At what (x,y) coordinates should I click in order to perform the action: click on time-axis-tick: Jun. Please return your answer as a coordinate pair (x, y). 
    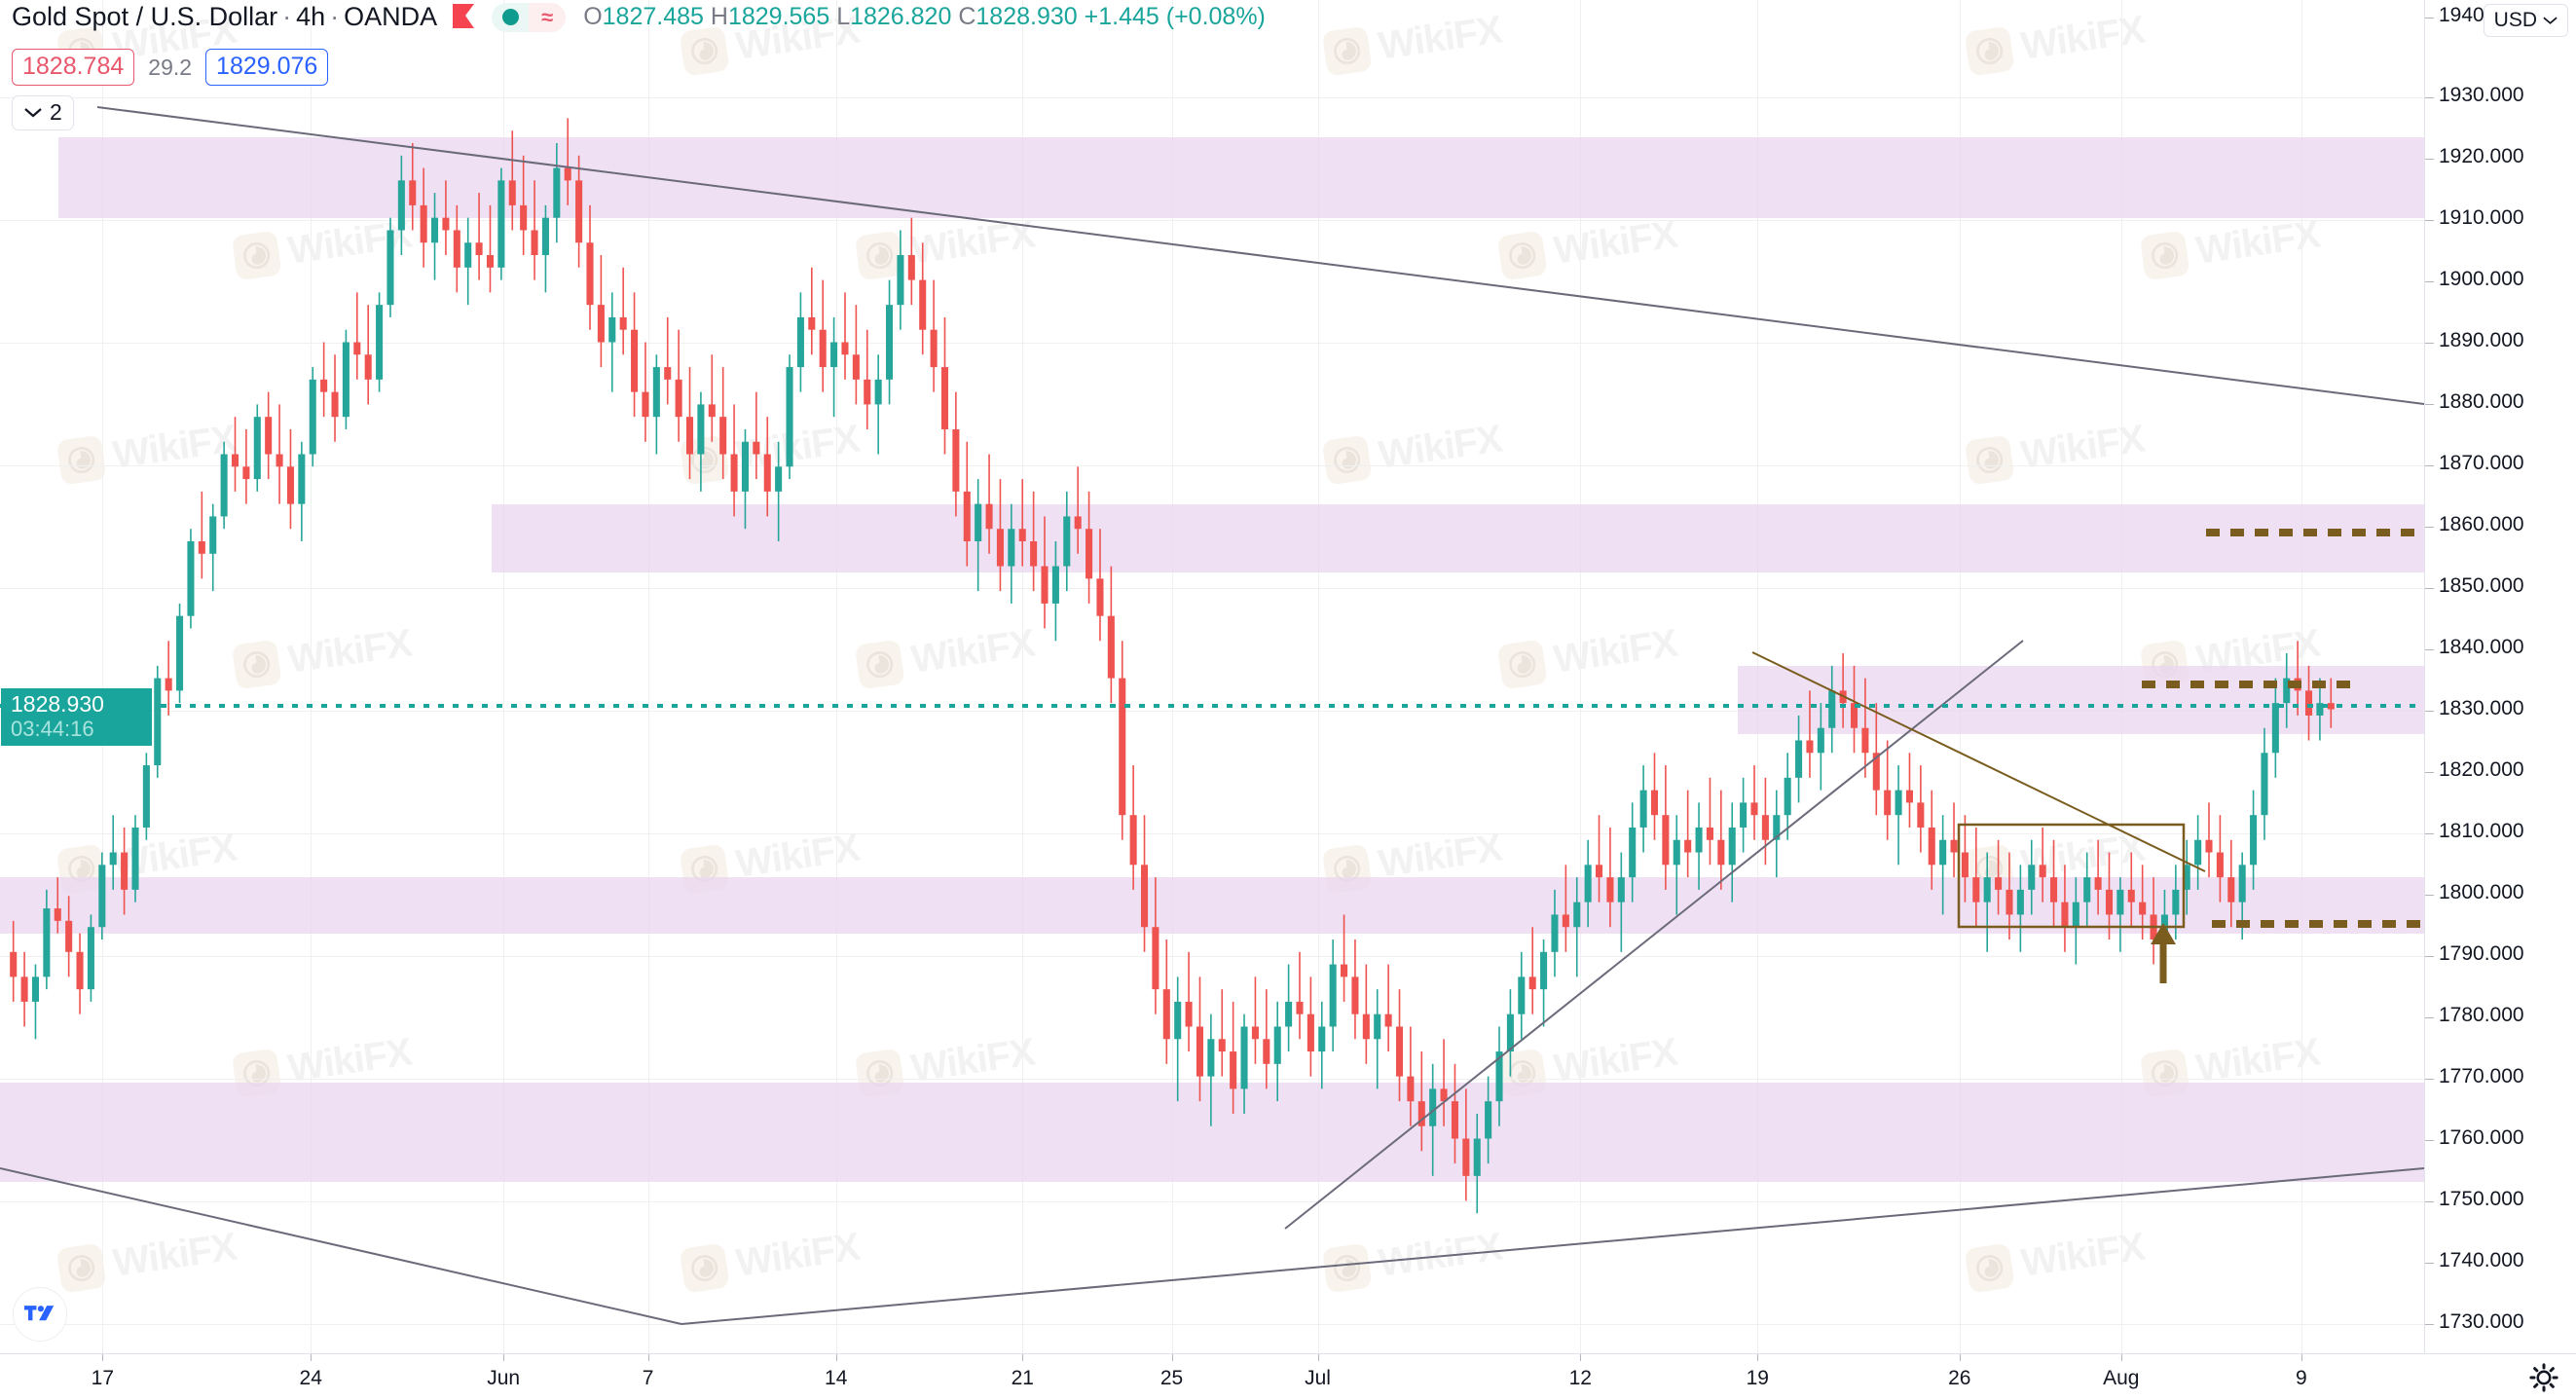
    Looking at the image, I should click on (504, 1378).